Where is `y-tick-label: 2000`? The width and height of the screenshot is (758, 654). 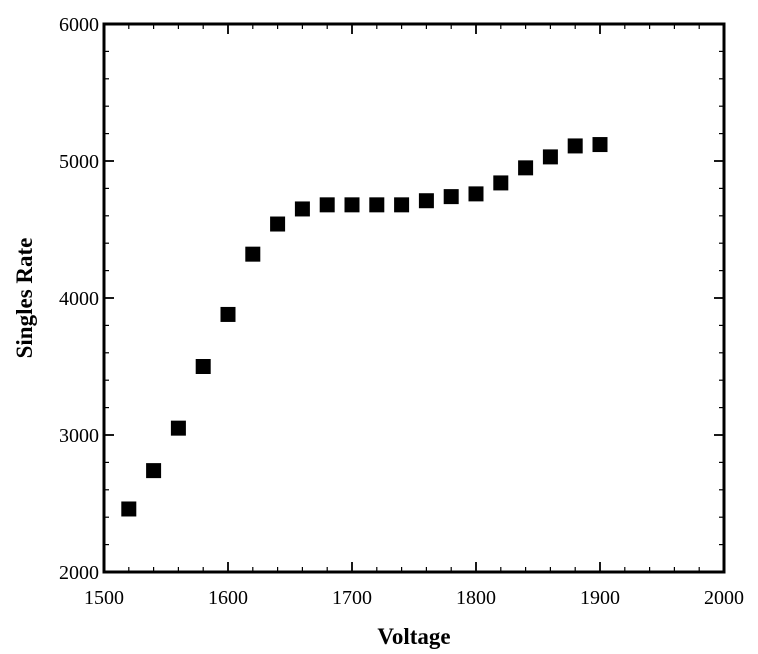
y-tick-label: 2000 is located at coordinates (79, 573).